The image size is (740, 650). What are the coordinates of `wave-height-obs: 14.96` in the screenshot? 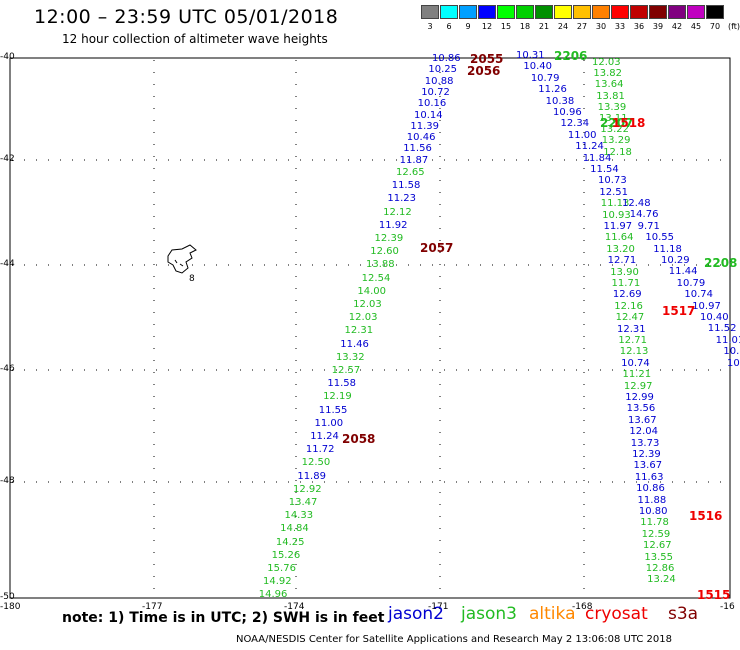 It's located at (273, 595).